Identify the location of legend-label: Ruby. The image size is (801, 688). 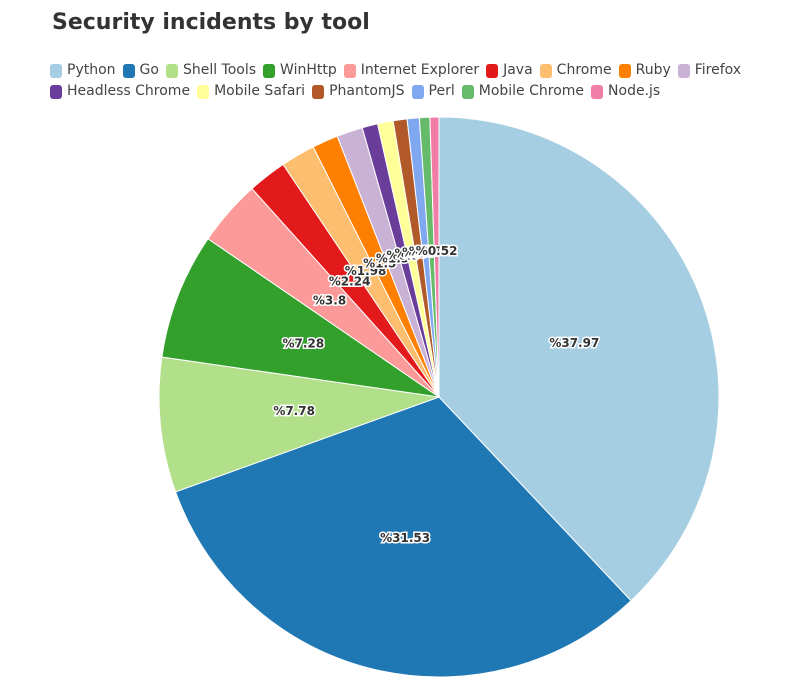
(653, 70).